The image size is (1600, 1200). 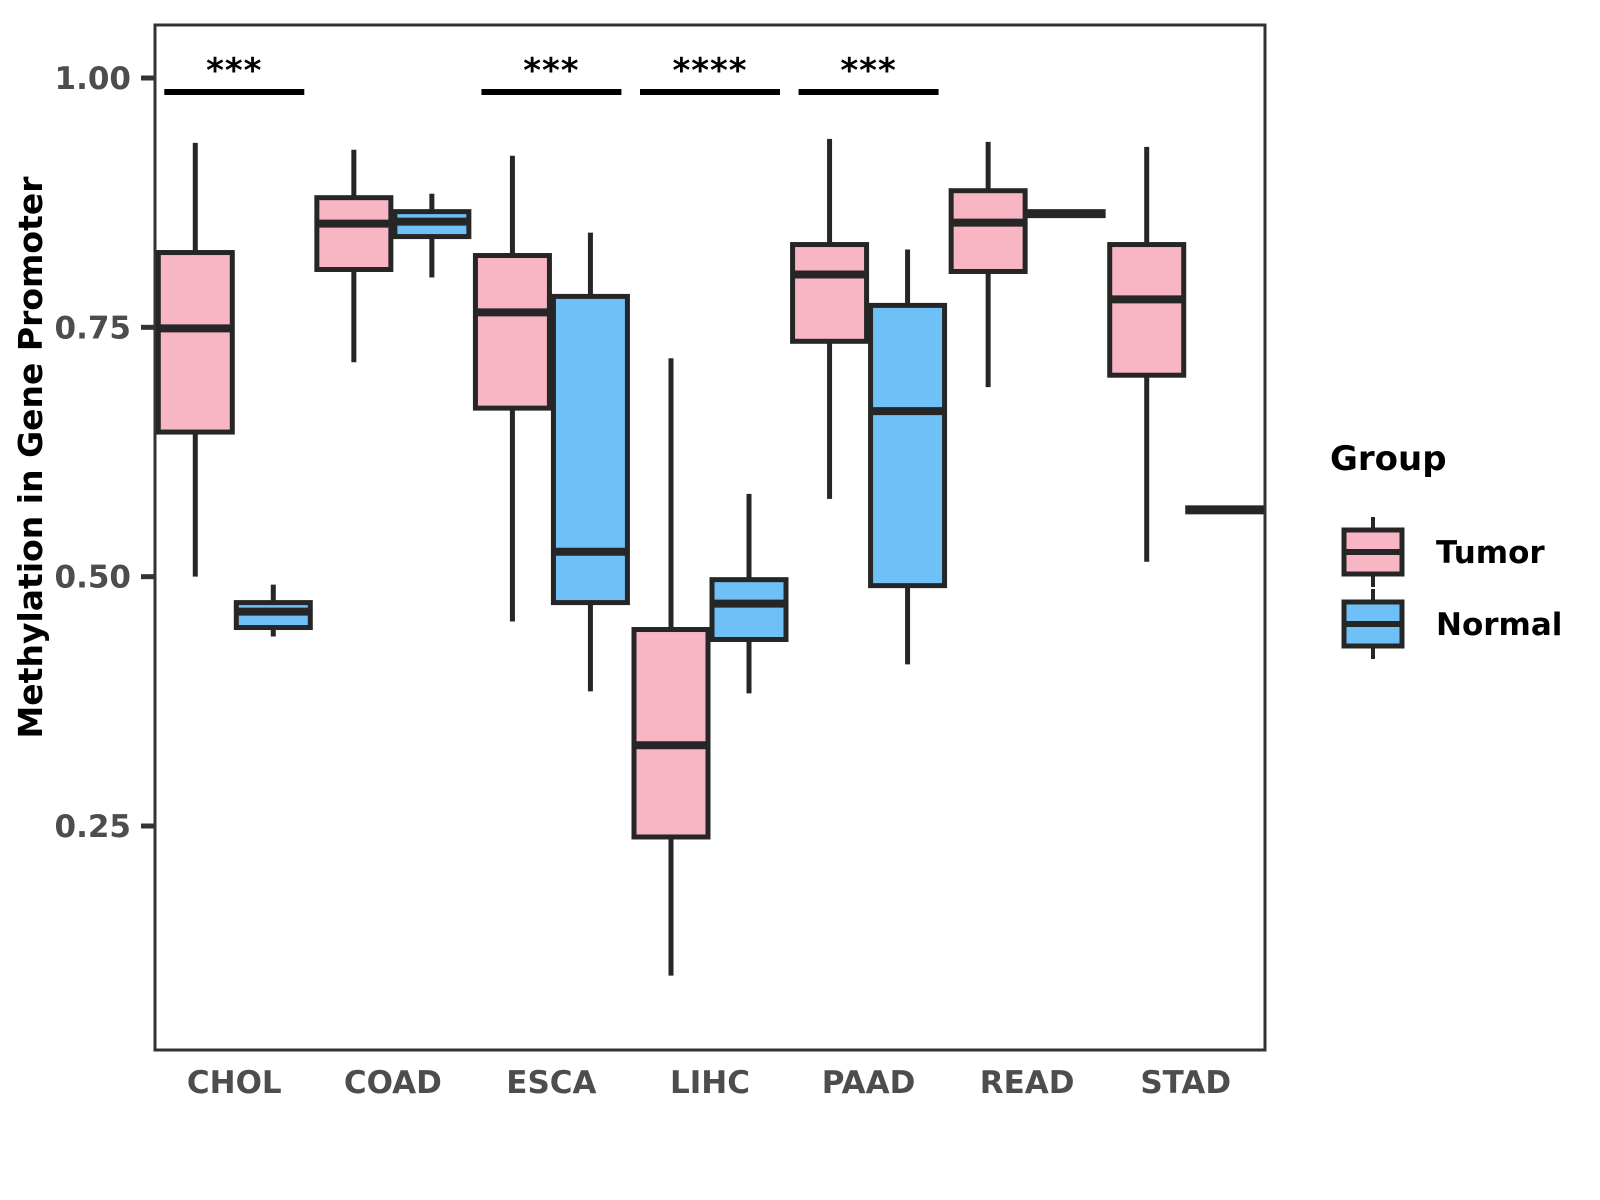 What do you see at coordinates (93, 827) in the screenshot?
I see `y-axis-tick-label: 0.25` at bounding box center [93, 827].